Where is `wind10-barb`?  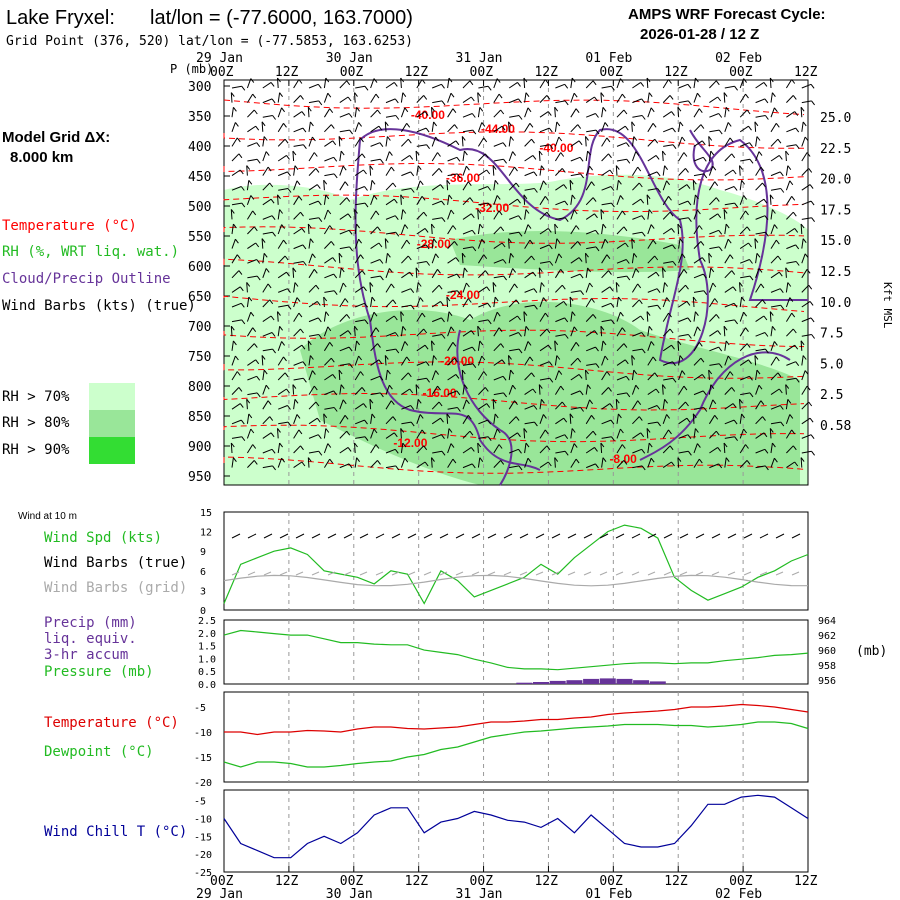
wind10-barb is located at coordinates (684, 536).